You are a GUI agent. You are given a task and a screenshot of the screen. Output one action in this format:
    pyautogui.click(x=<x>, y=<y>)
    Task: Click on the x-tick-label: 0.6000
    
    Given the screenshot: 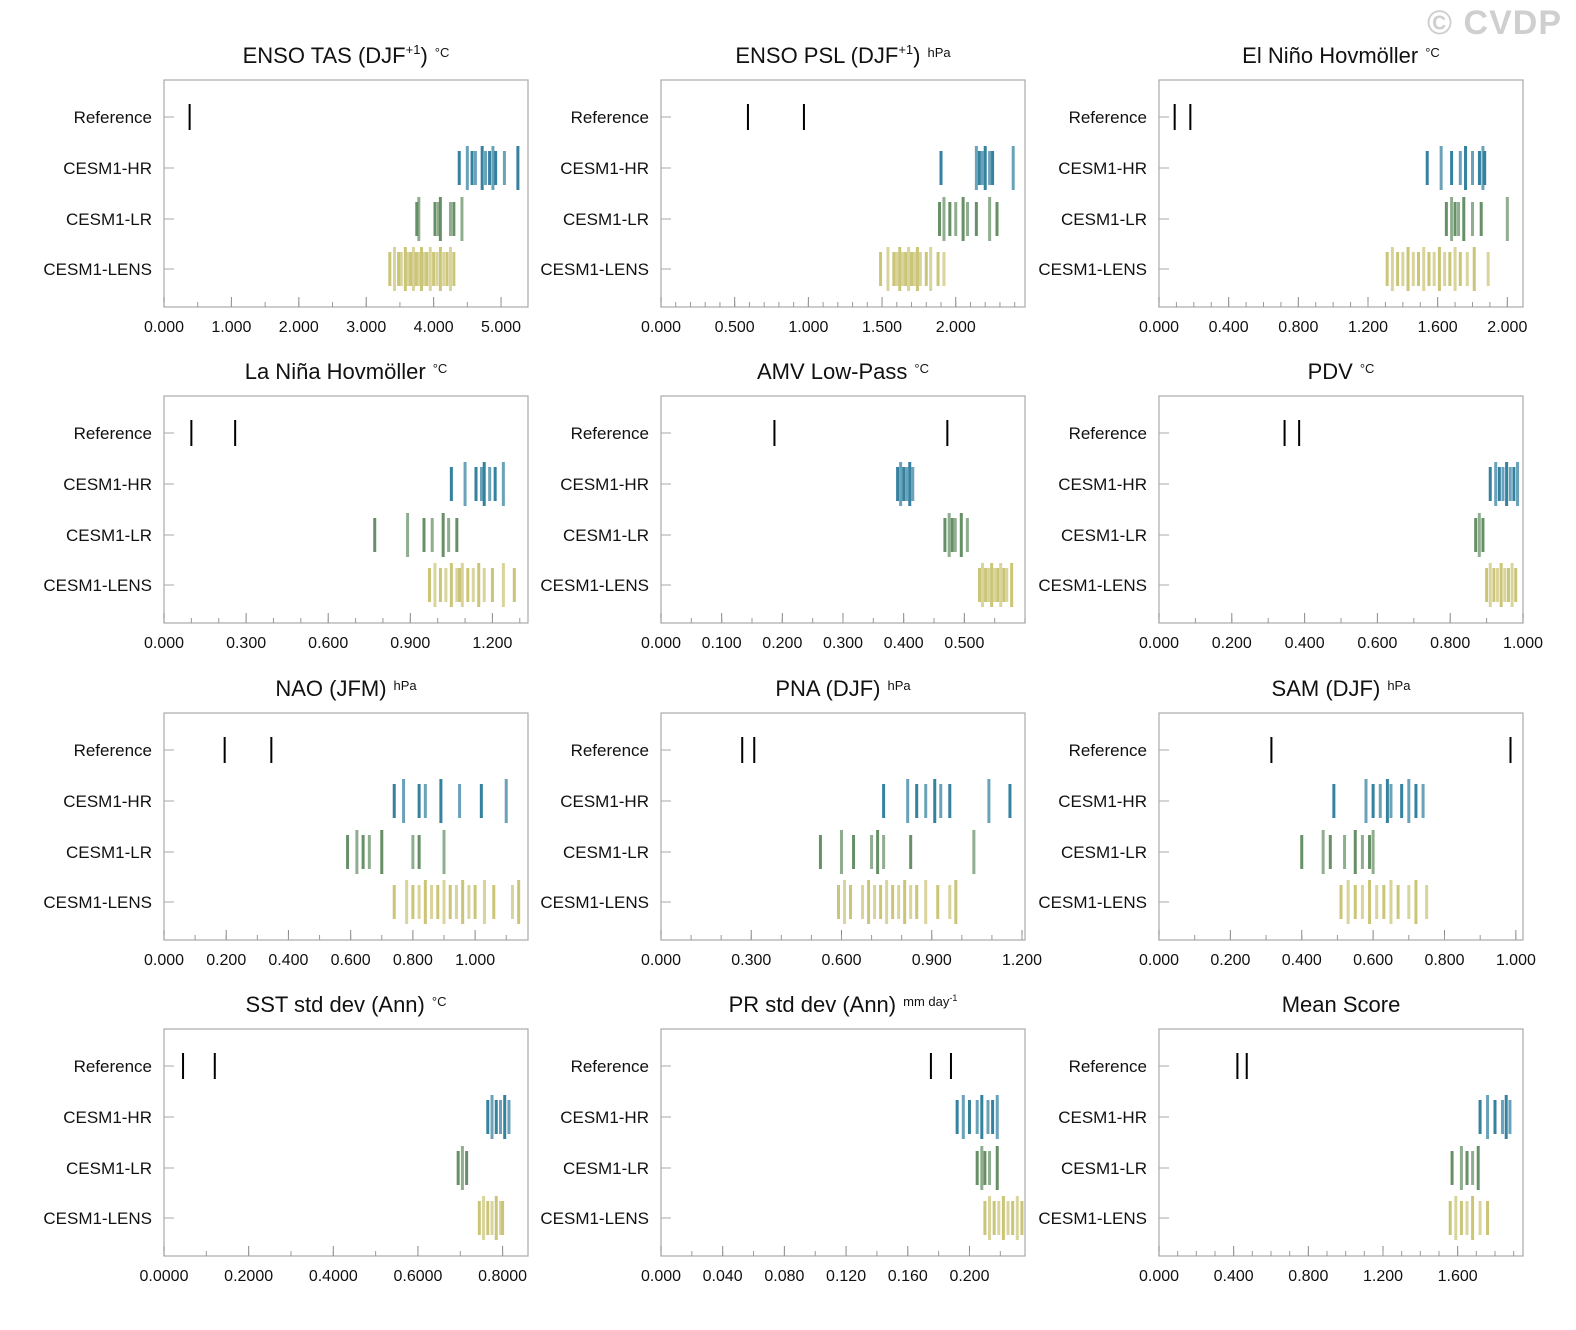 What is the action you would take?
    pyautogui.click(x=417, y=1276)
    